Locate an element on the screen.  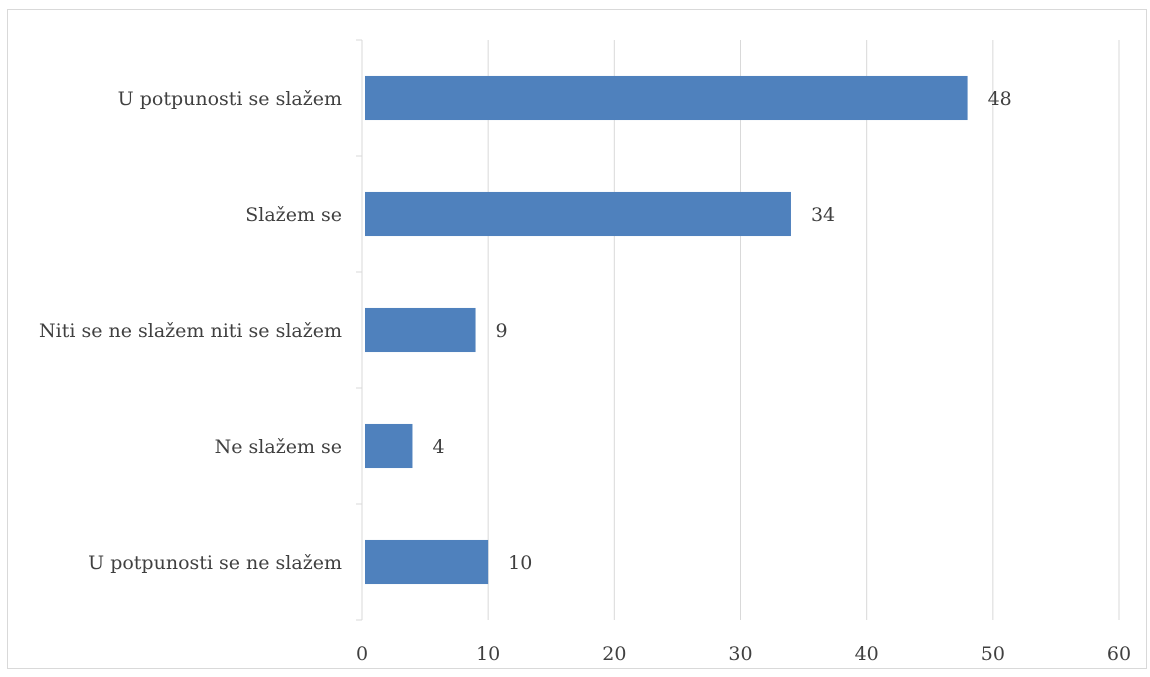
category-label: Ne slažem se is located at coordinates (278, 447).